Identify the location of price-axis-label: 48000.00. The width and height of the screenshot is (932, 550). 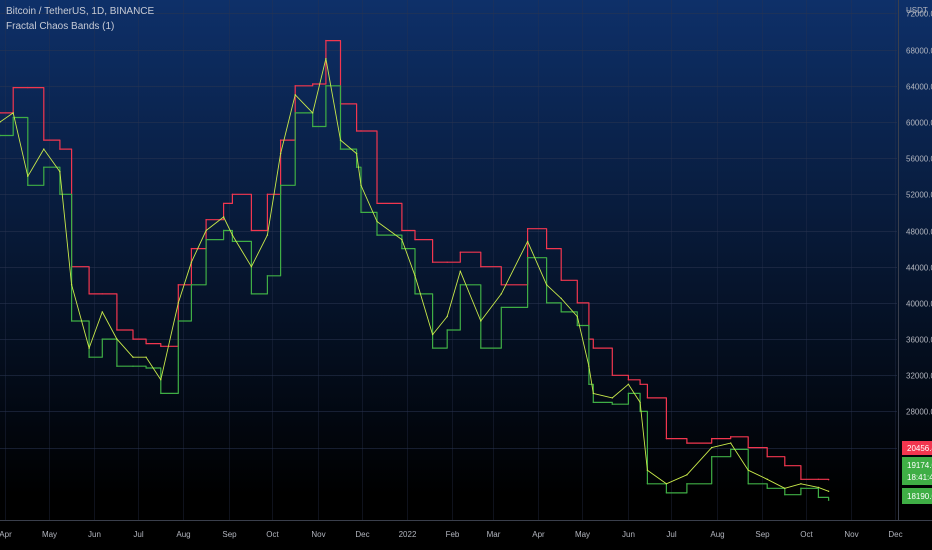
(919, 232).